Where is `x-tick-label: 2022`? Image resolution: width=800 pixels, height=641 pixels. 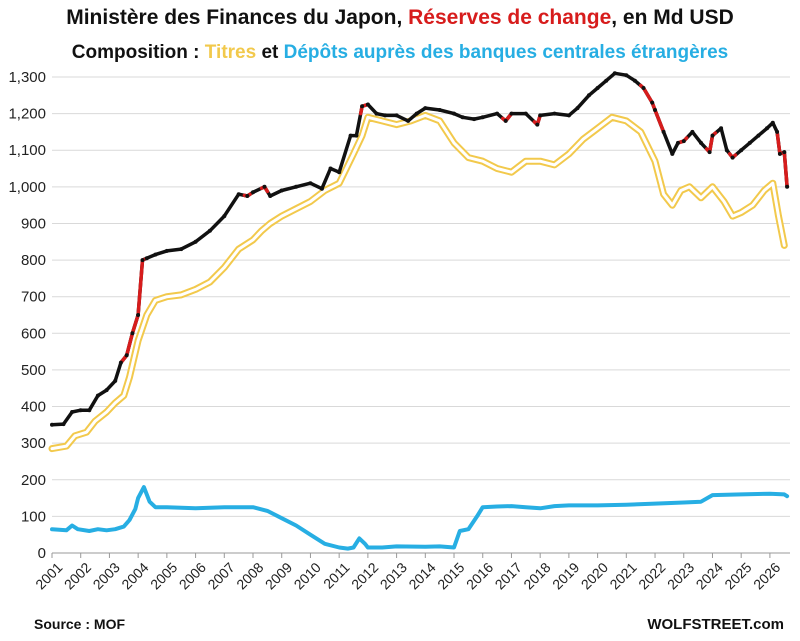 x-tick-label: 2022 is located at coordinates (651, 575).